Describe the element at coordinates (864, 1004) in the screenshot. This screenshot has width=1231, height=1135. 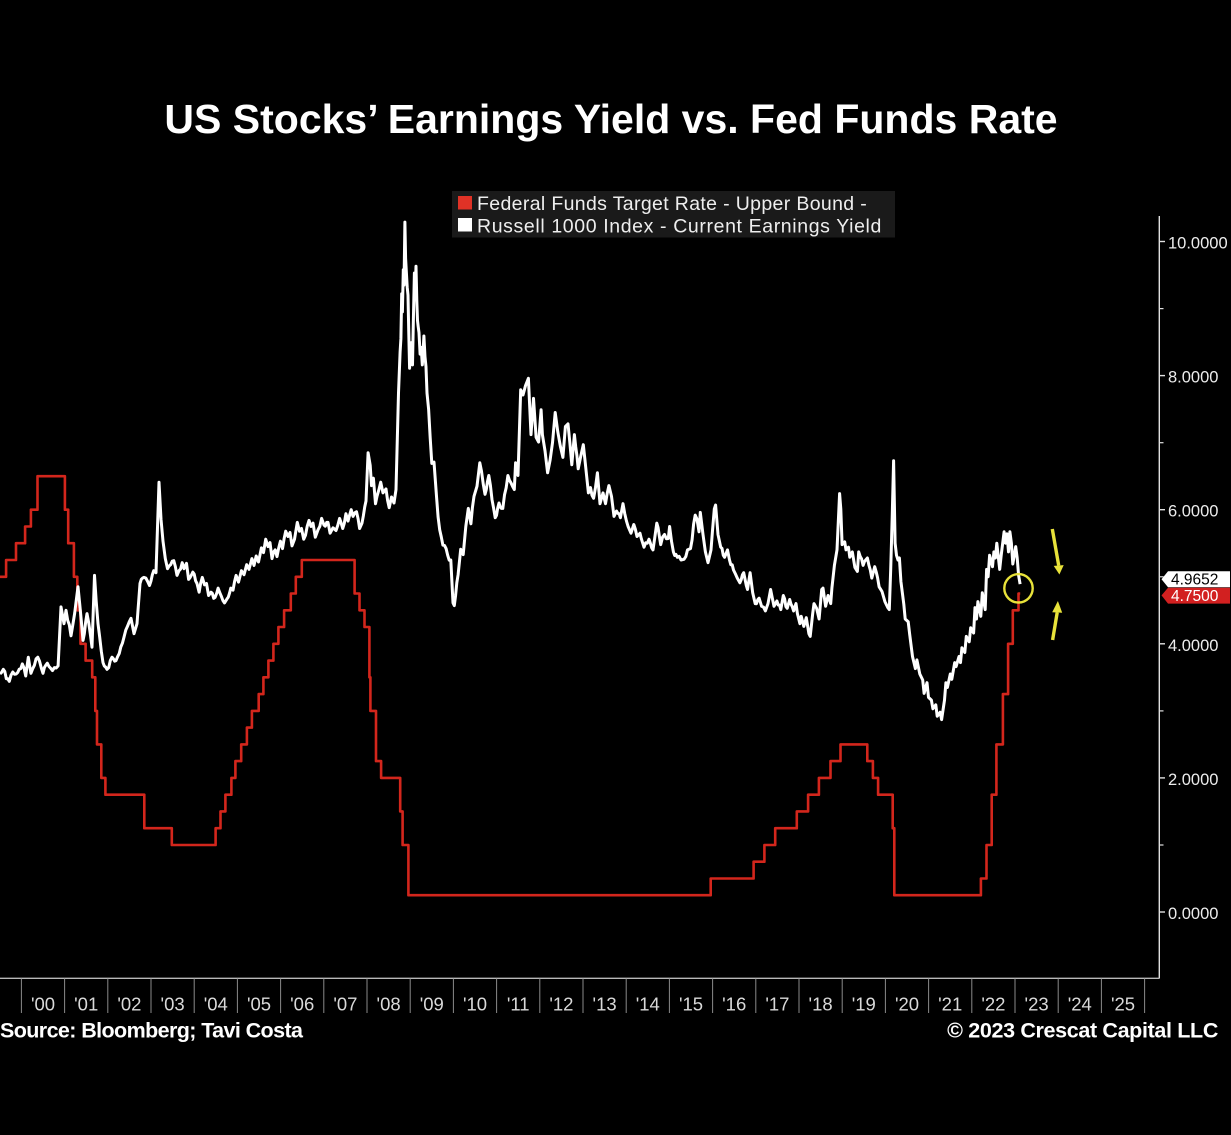
I see `svg-text: '19` at that location.